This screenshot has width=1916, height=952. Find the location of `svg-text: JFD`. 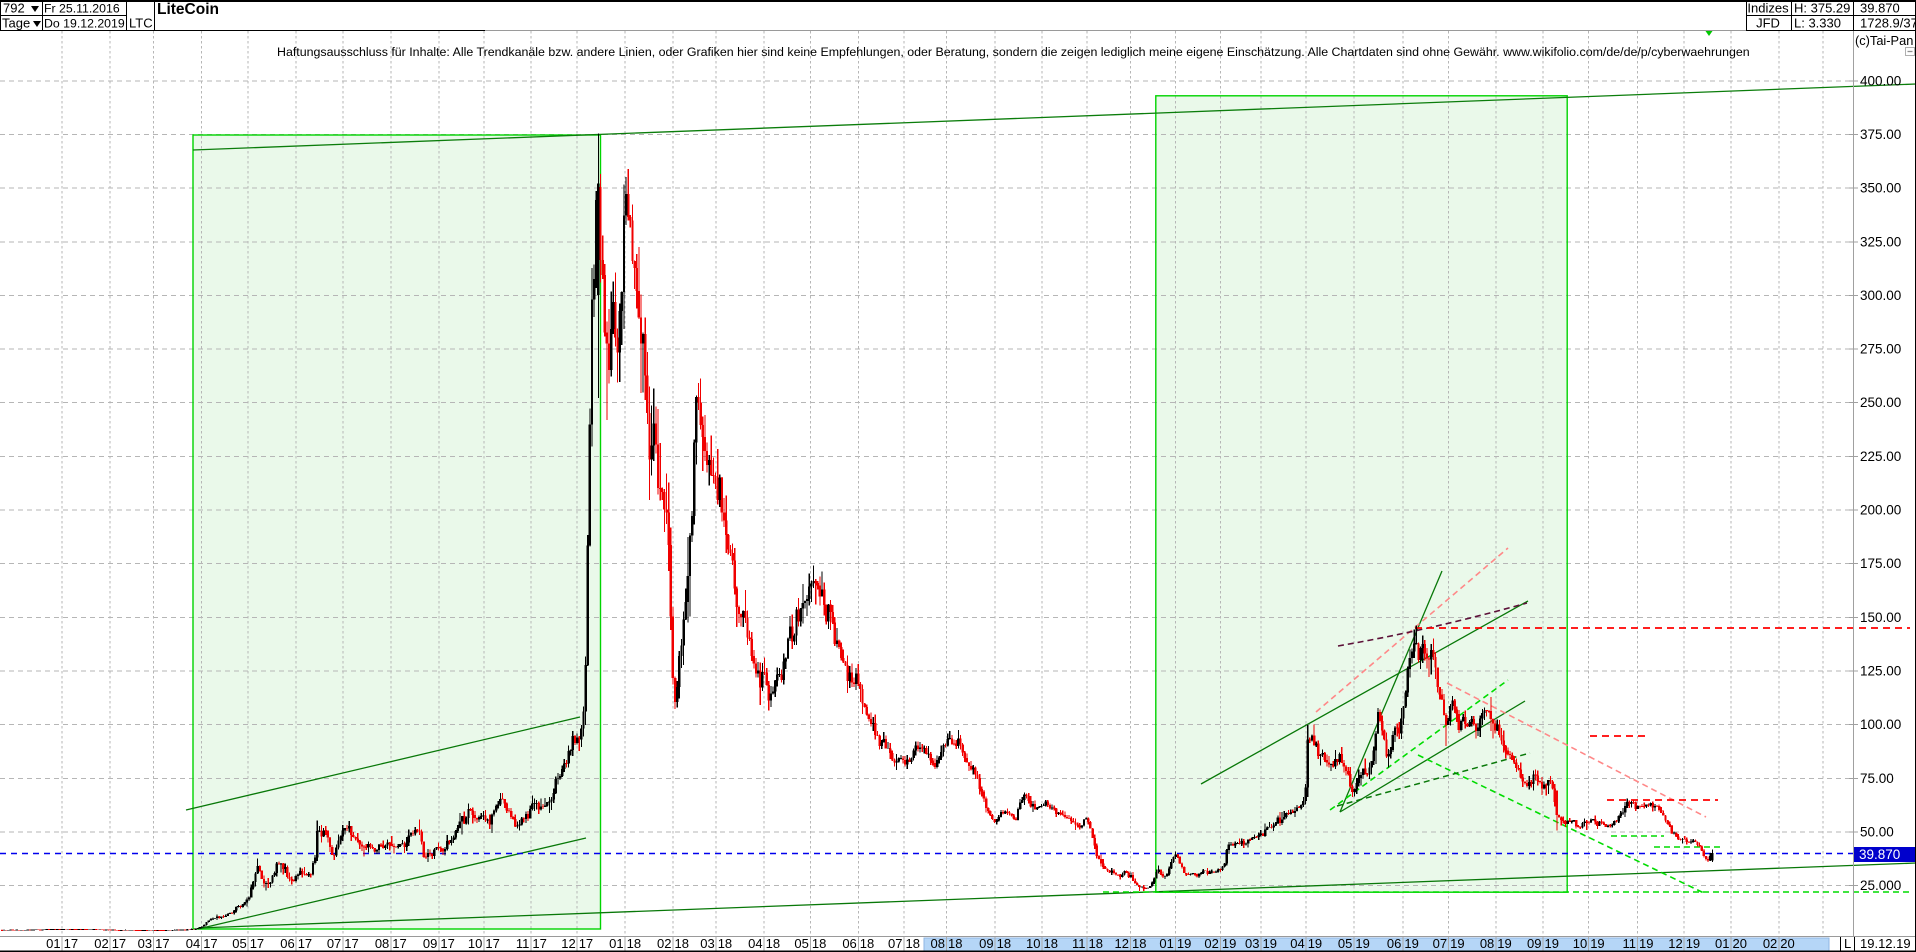

svg-text: JFD is located at coordinates (1768, 23).